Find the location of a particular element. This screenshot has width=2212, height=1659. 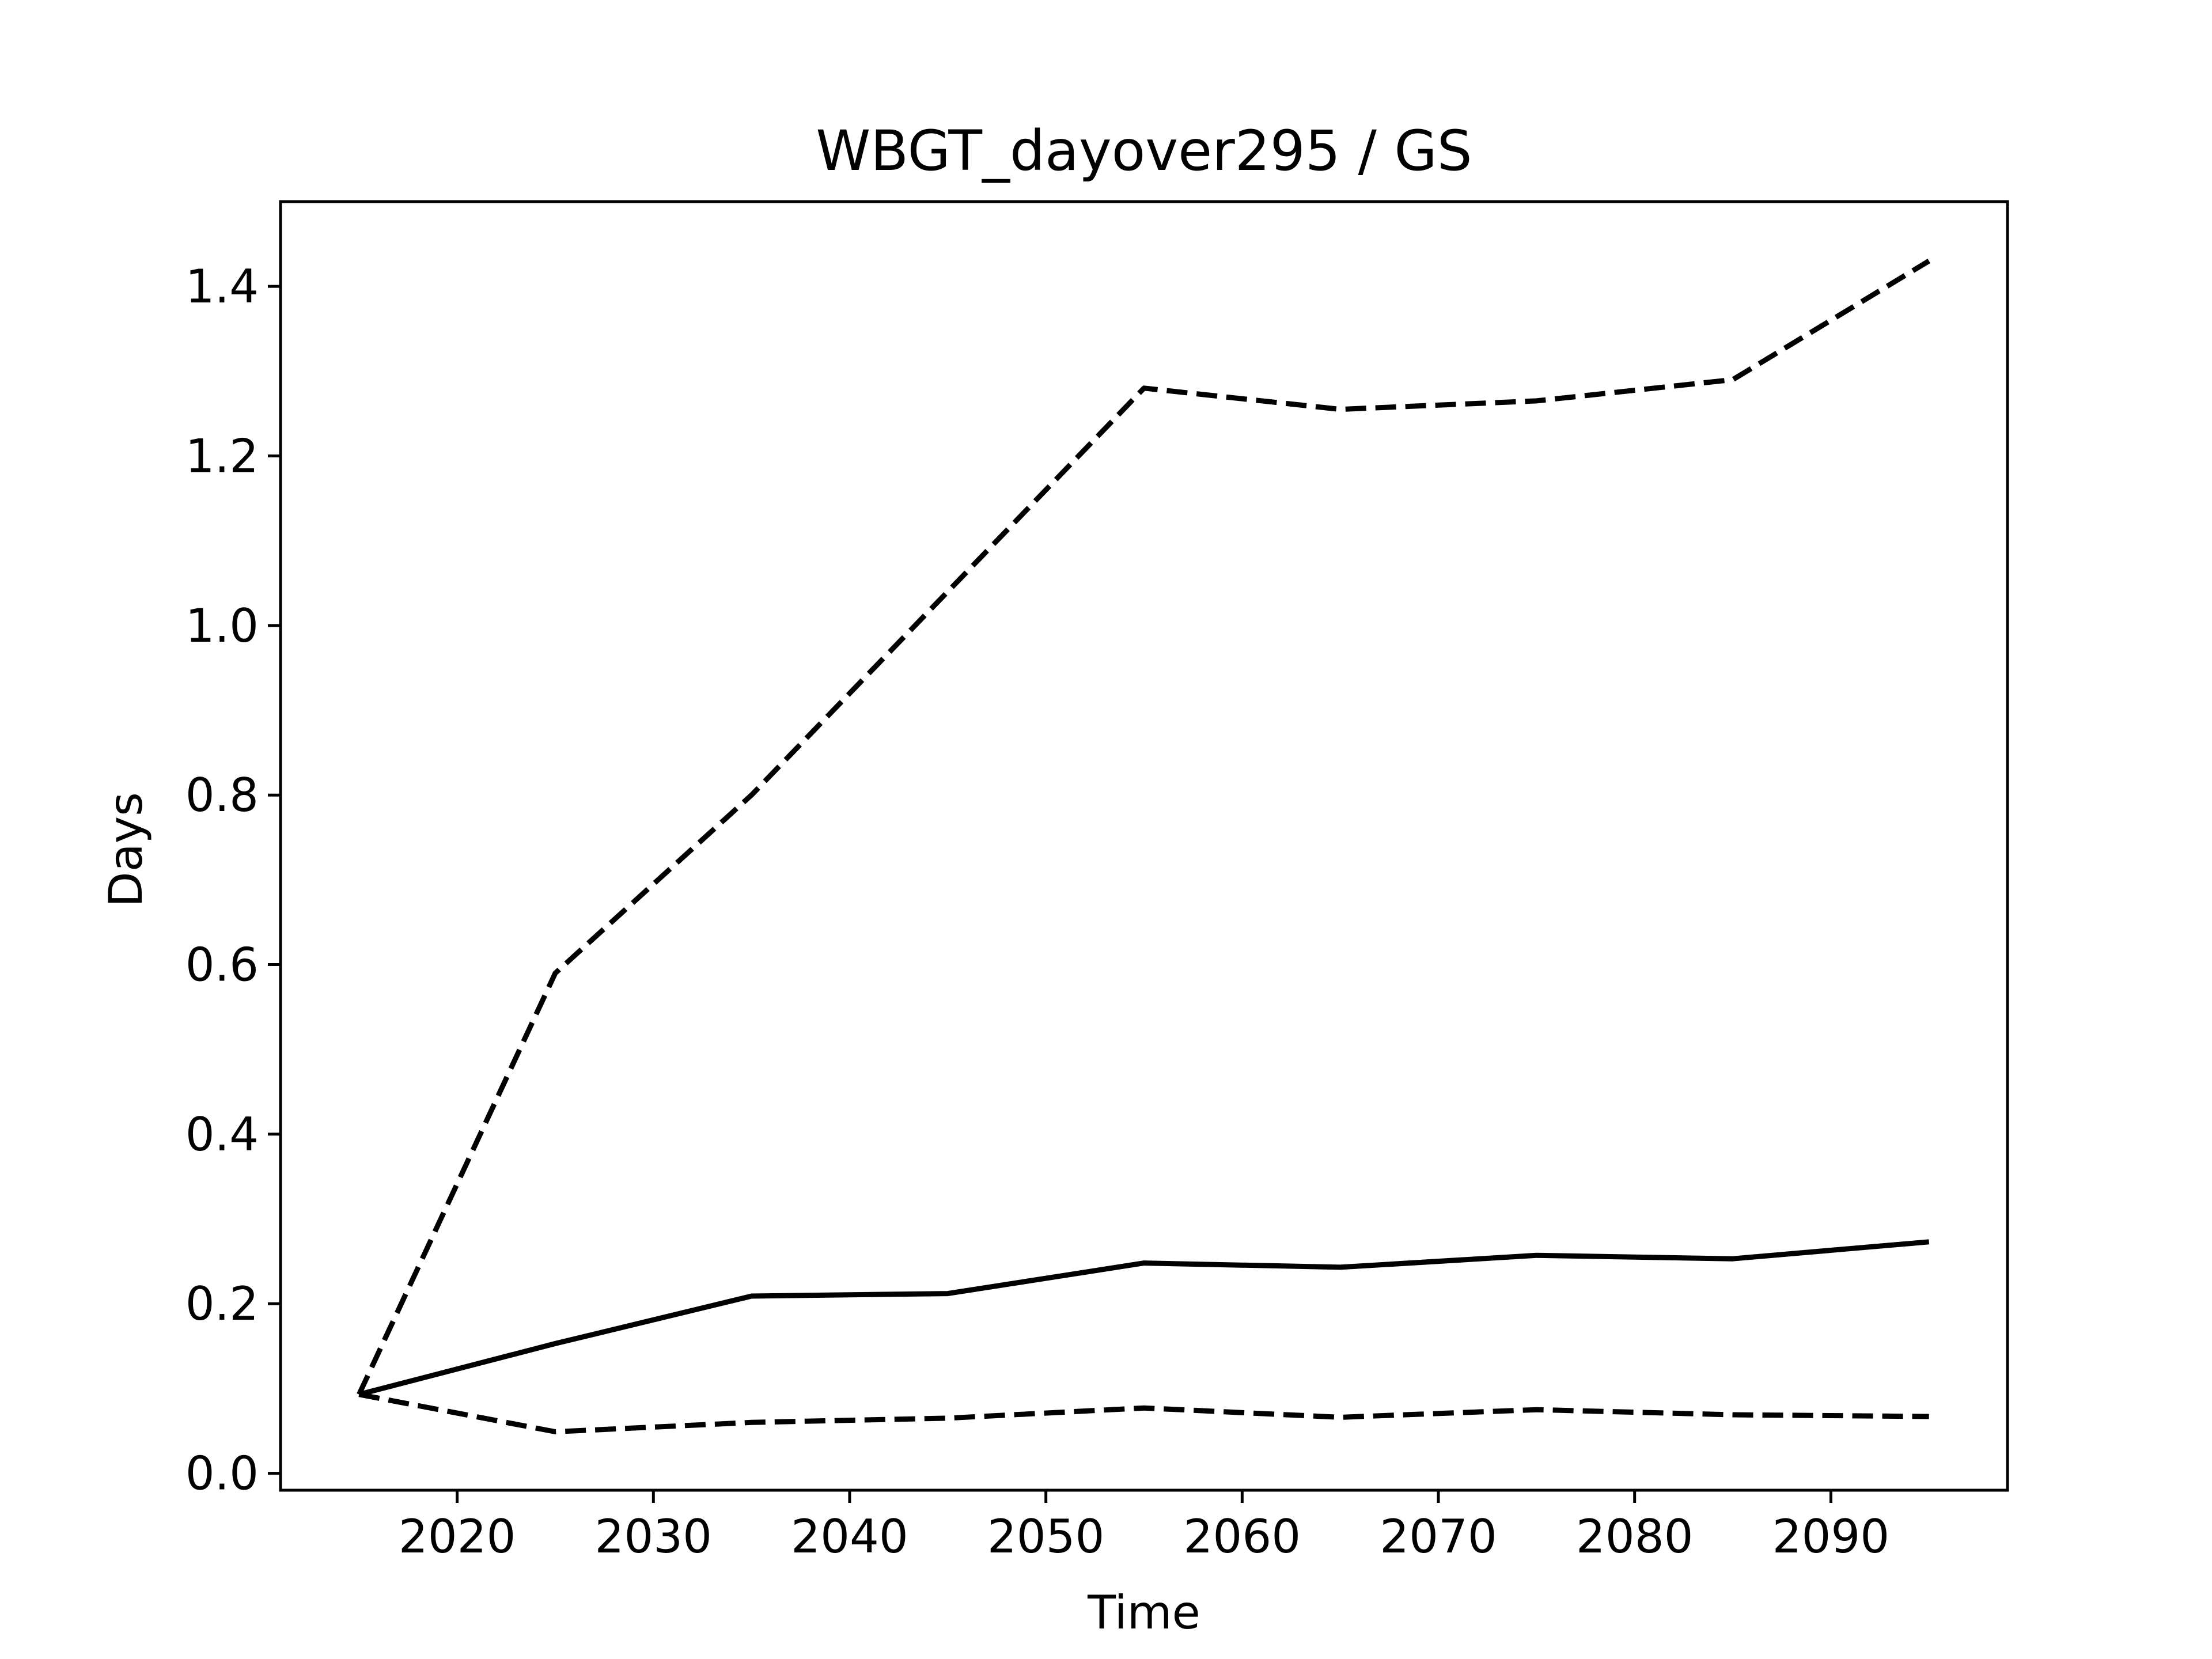

y-tick-label: 0.0 is located at coordinates (222, 1474).